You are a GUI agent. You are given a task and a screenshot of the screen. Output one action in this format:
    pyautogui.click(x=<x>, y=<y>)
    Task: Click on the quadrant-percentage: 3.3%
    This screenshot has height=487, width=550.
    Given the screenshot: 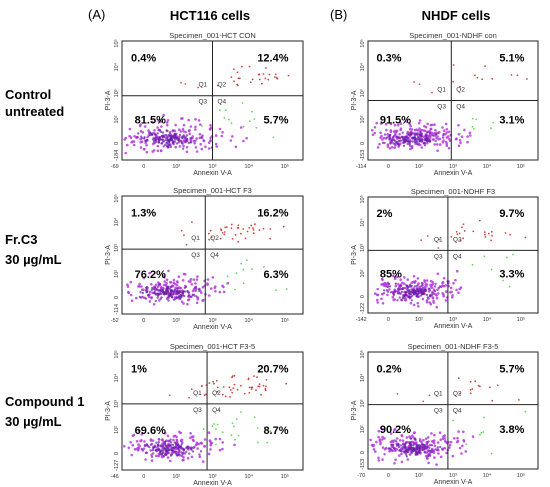 What is the action you would take?
    pyautogui.click(x=511, y=275)
    